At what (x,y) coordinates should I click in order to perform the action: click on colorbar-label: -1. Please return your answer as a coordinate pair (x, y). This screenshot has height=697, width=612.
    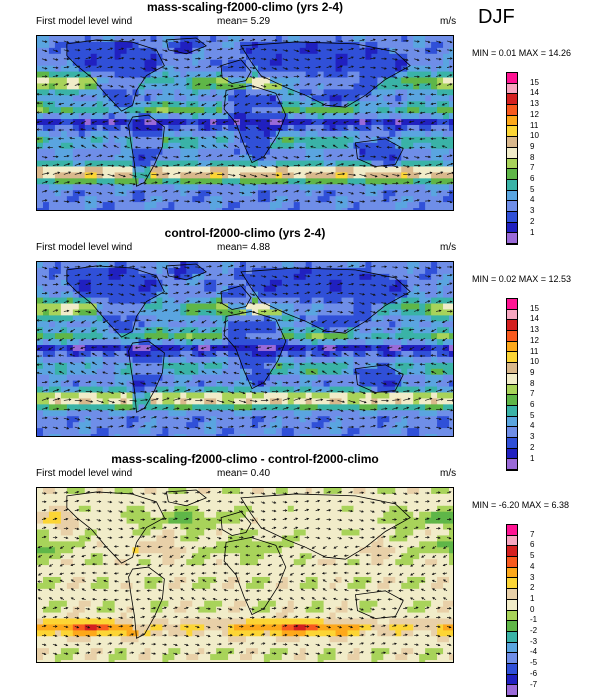
    Looking at the image, I should click on (533, 620).